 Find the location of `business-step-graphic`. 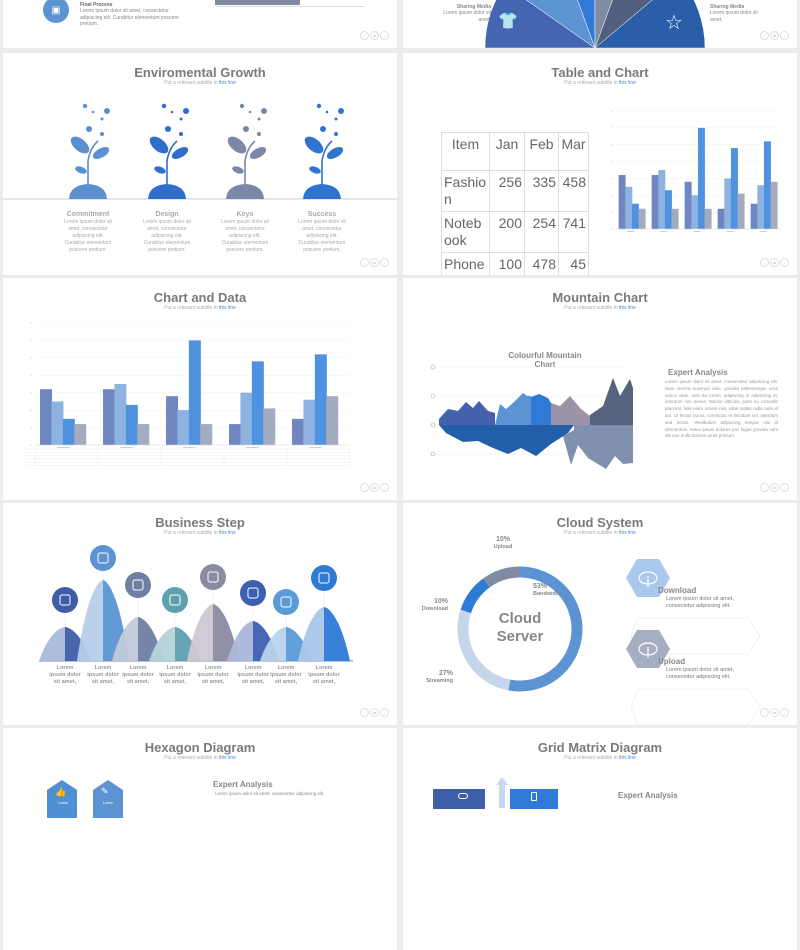

business-step-graphic is located at coordinates (196, 603).